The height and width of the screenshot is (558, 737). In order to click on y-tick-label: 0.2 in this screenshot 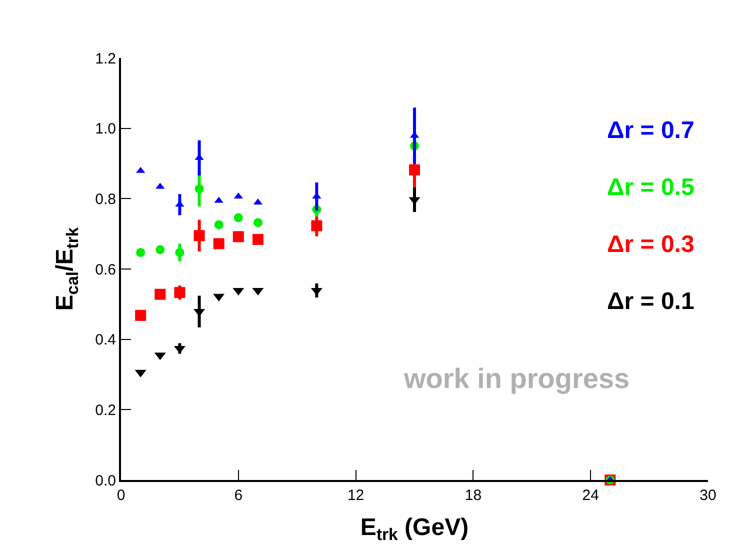, I will do `click(105, 410)`.